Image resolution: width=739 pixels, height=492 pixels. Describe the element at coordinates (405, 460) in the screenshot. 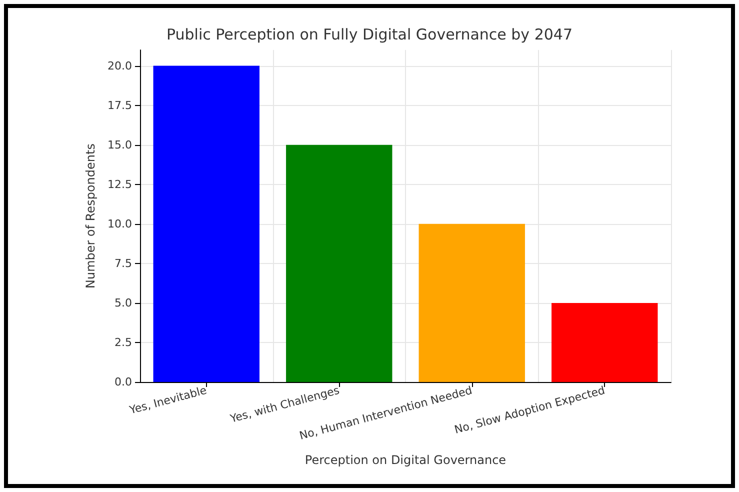

I see `x-axis-title: Perception on Digital Governance` at that location.